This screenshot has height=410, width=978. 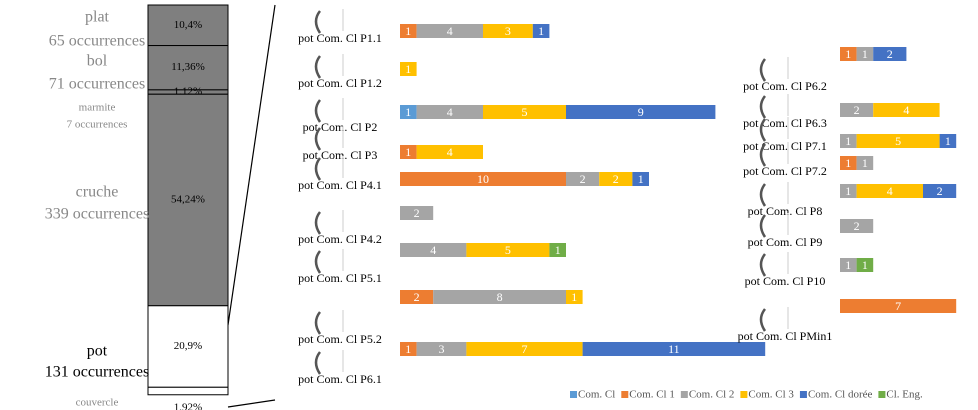 What do you see at coordinates (188, 391) in the screenshot?
I see `column-segment` at bounding box center [188, 391].